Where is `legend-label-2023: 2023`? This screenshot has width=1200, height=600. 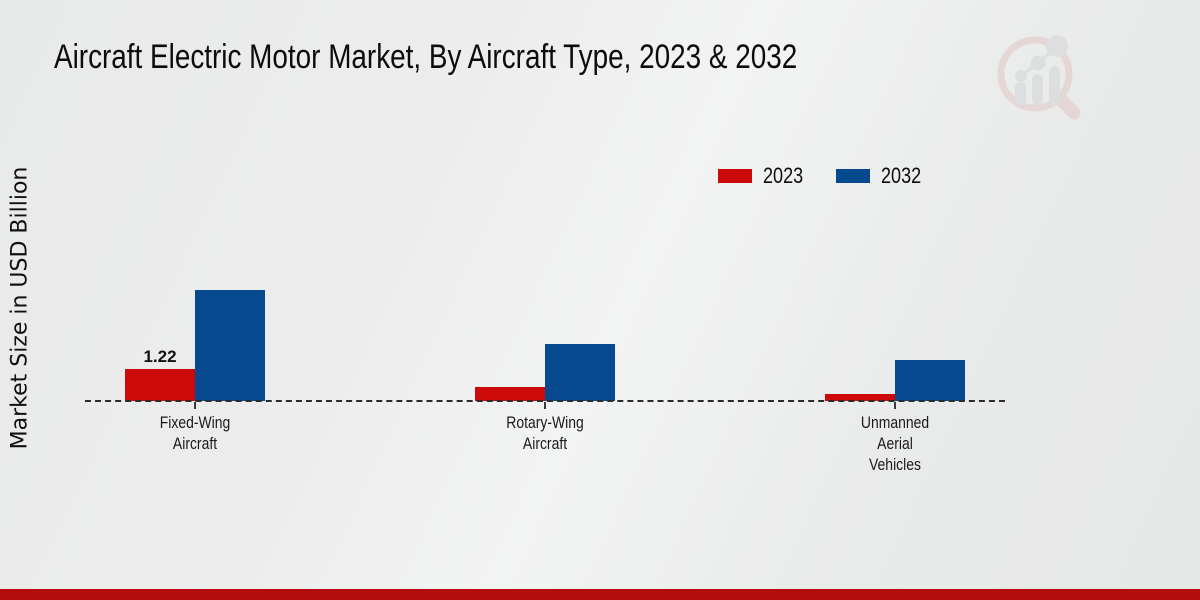
legend-label-2023: 2023 is located at coordinates (783, 175).